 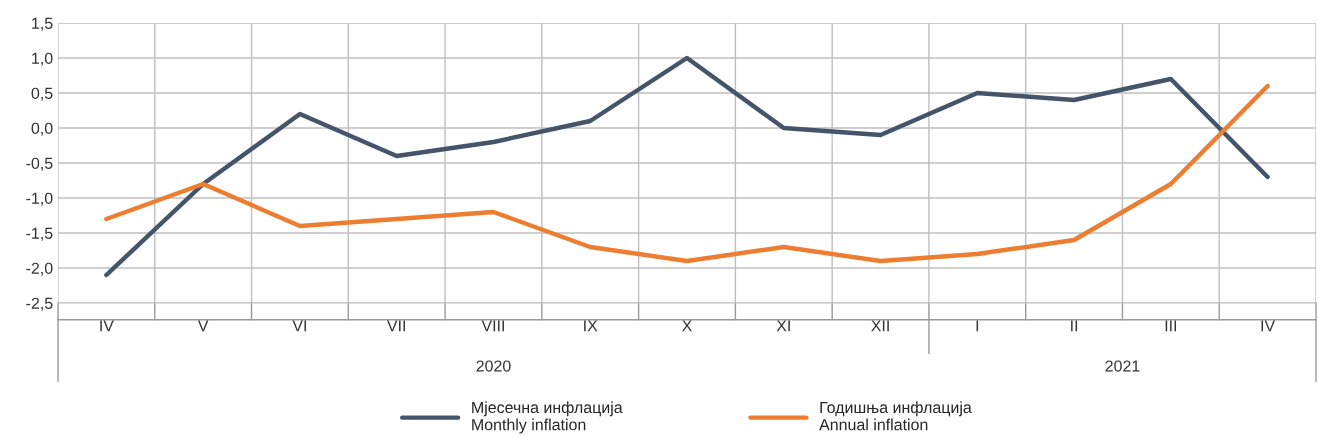 What do you see at coordinates (42, 59) in the screenshot?
I see `y-tick-label: 1,0` at bounding box center [42, 59].